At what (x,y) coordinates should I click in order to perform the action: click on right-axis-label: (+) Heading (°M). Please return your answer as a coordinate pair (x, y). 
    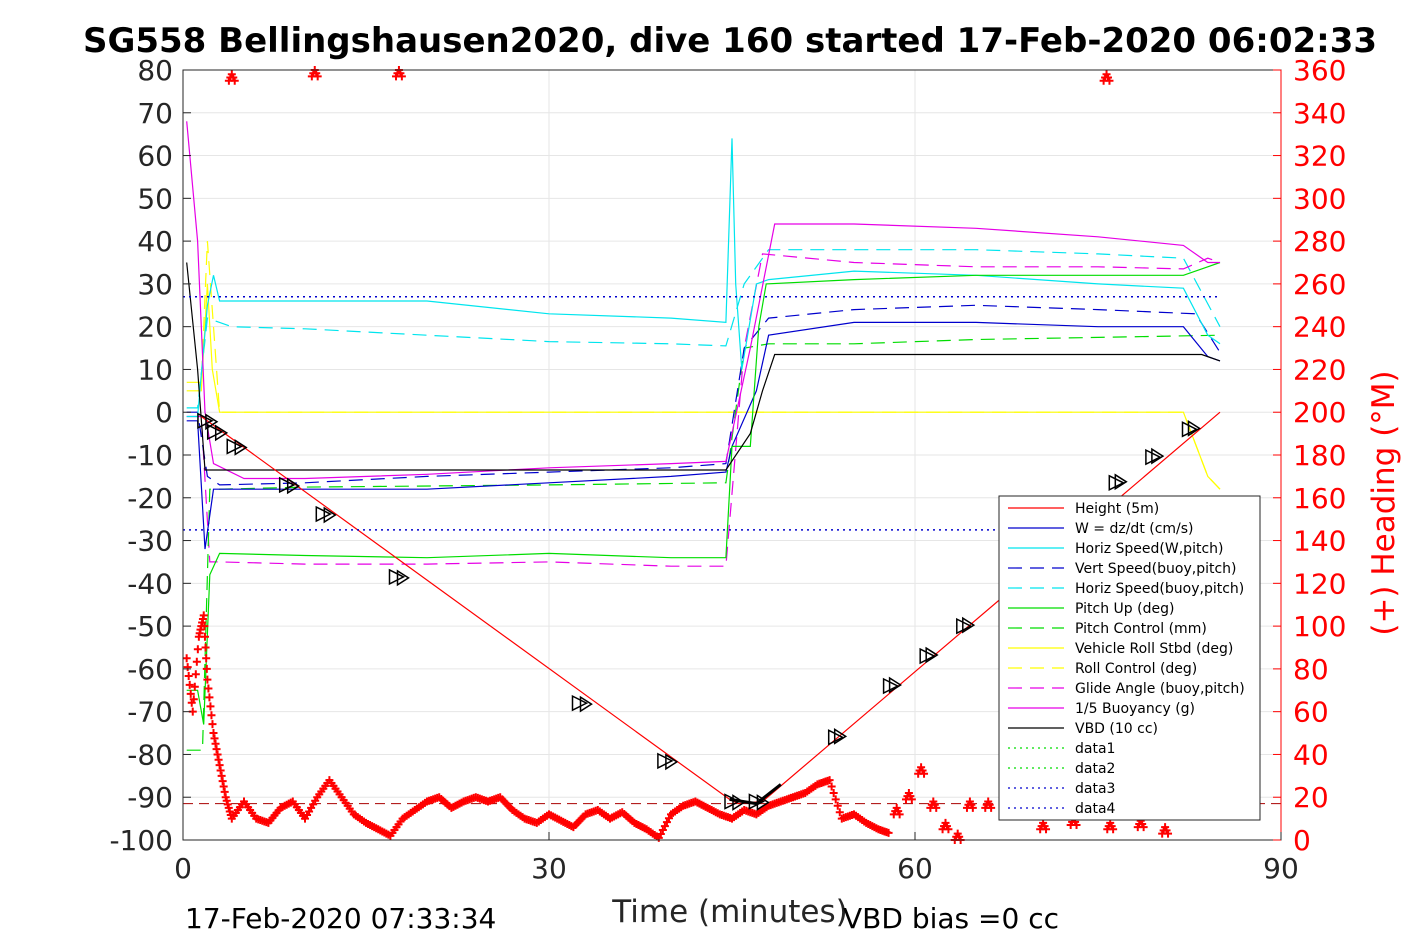
    Looking at the image, I should click on (1384, 502).